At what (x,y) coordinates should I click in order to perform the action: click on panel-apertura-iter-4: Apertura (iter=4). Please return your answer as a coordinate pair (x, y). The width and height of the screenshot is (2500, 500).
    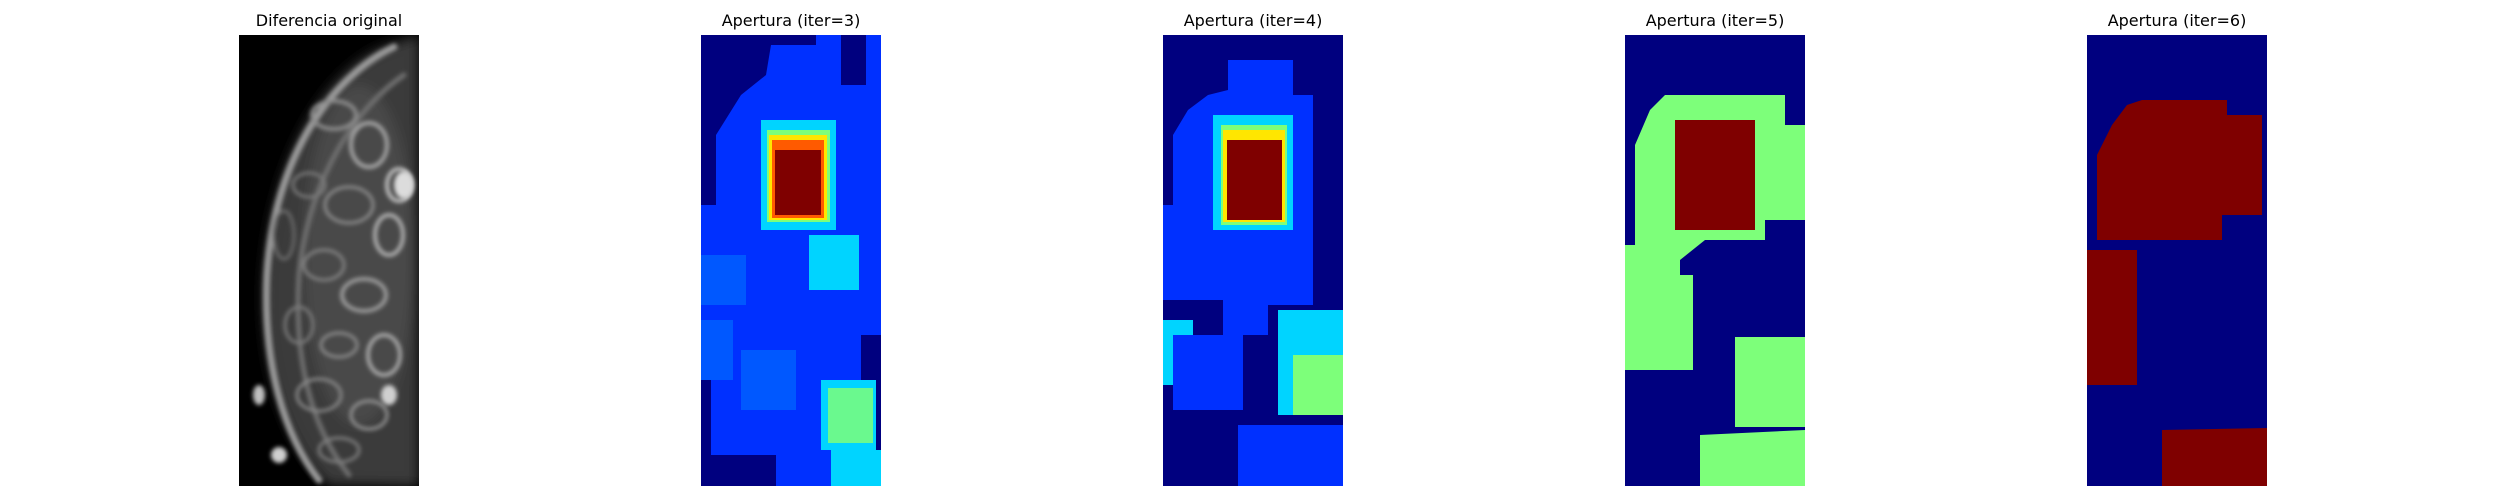
    Looking at the image, I should click on (1253, 250).